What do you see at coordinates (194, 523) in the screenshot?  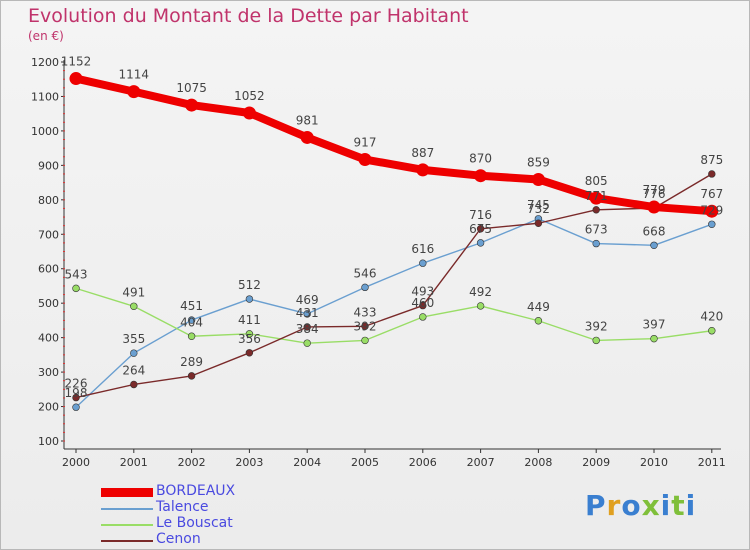 I see `legend-label: Le Bouscat` at bounding box center [194, 523].